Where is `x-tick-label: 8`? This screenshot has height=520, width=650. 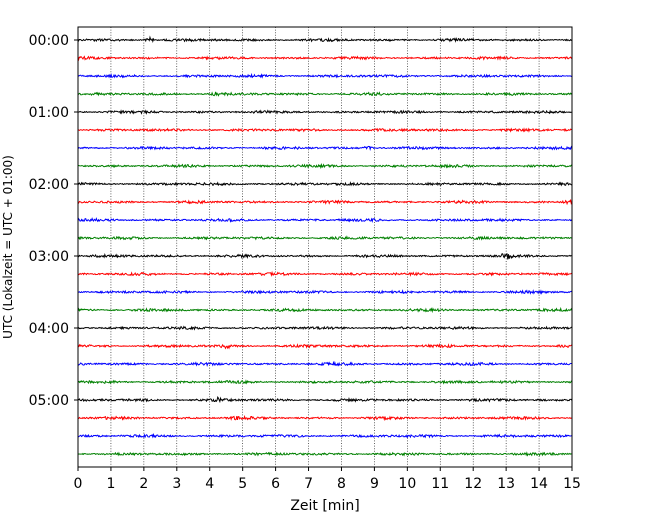 x-tick-label: 8 is located at coordinates (341, 484).